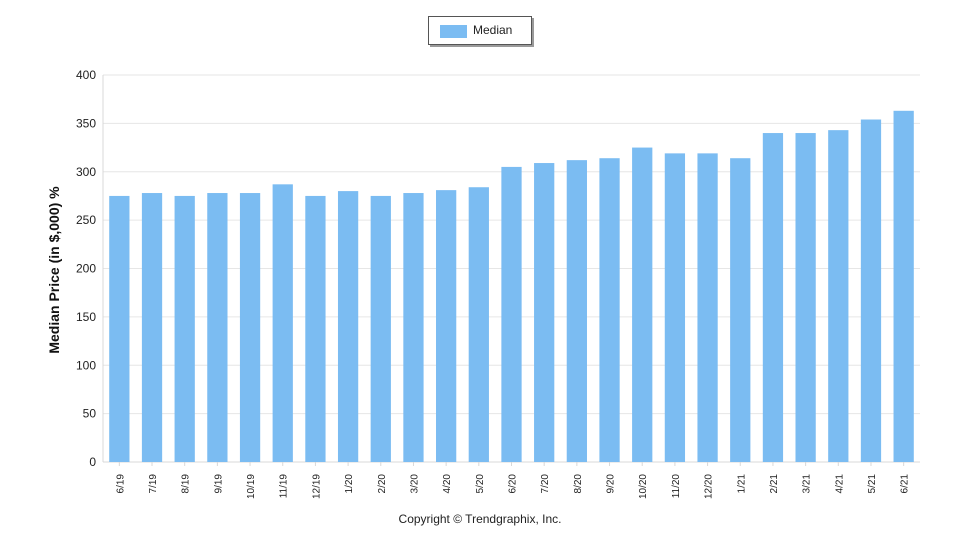 This screenshot has width=960, height=550. Describe the element at coordinates (86, 123) in the screenshot. I see `y-tick-label: 350` at that location.